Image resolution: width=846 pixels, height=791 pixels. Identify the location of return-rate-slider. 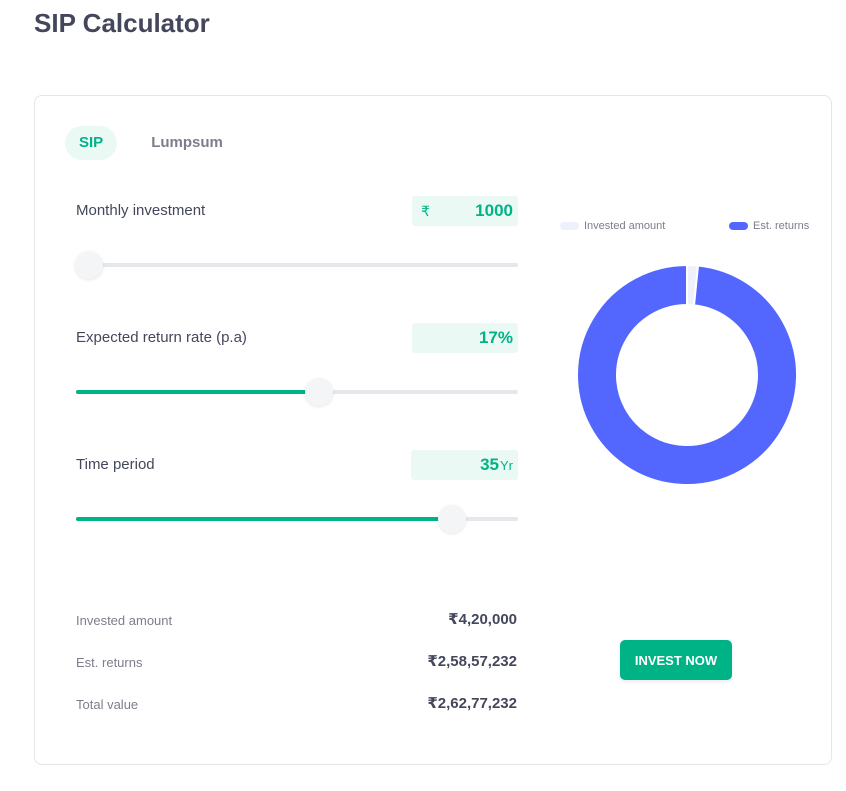
(297, 392).